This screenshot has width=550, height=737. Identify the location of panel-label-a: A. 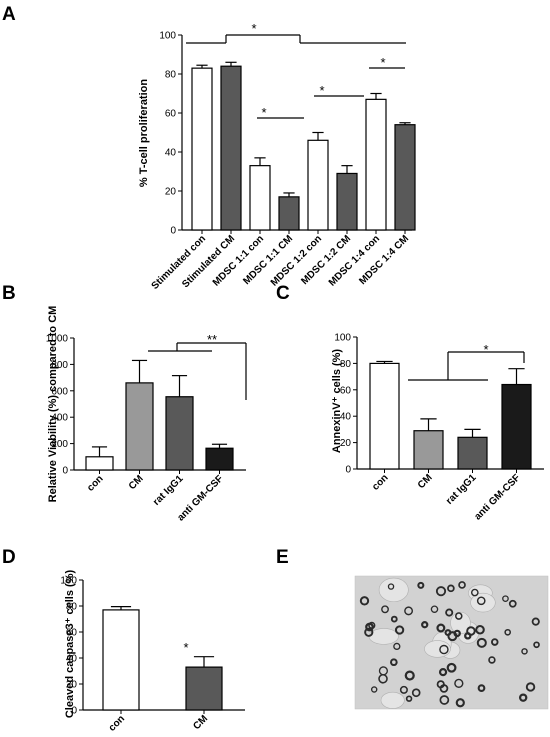
(9, 14).